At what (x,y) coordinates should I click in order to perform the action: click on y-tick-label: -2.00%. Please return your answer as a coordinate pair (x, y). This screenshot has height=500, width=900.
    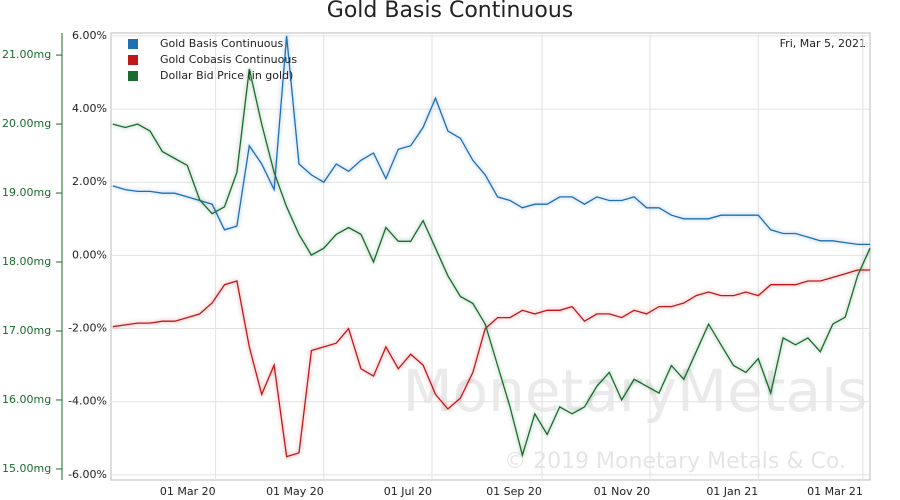
    Looking at the image, I should click on (87, 328).